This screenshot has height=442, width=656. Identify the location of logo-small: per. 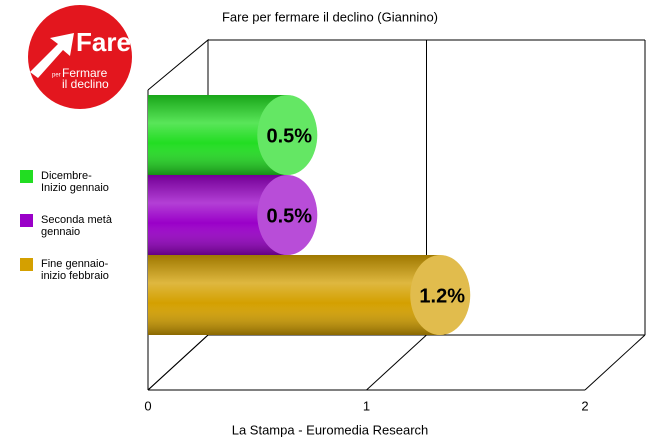
(56, 76).